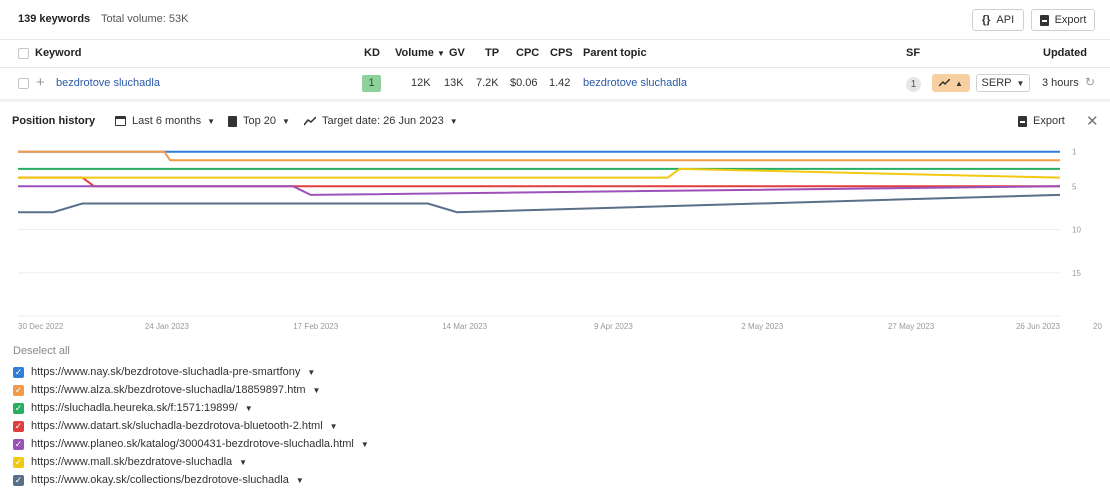 The image size is (1110, 489). Describe the element at coordinates (1049, 121) in the screenshot. I see `chart-export-label: Export` at that location.